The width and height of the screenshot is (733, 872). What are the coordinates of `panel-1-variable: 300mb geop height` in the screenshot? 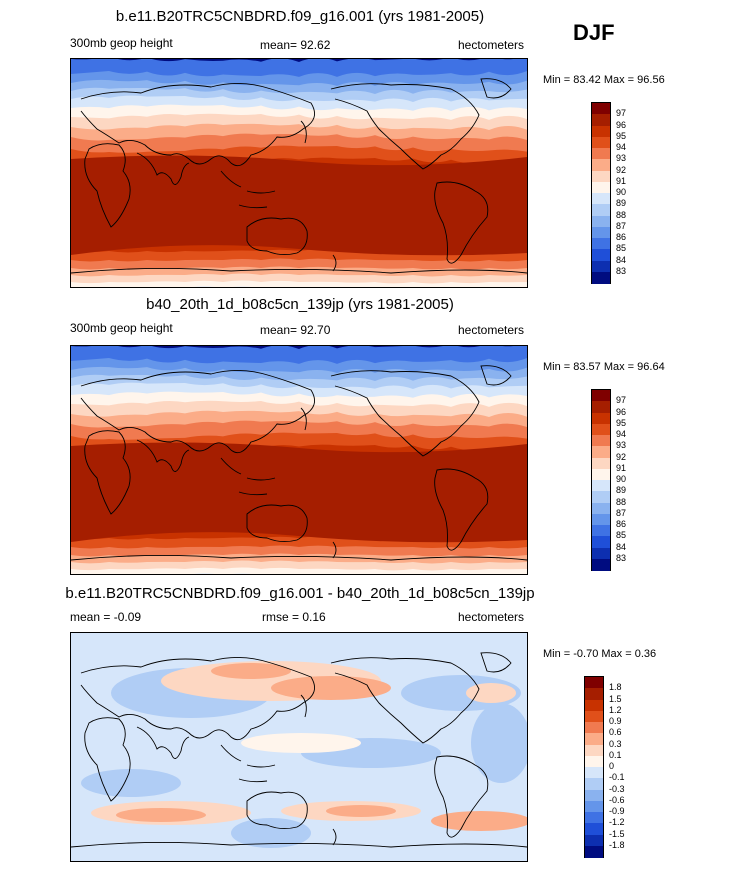 It's located at (121, 43).